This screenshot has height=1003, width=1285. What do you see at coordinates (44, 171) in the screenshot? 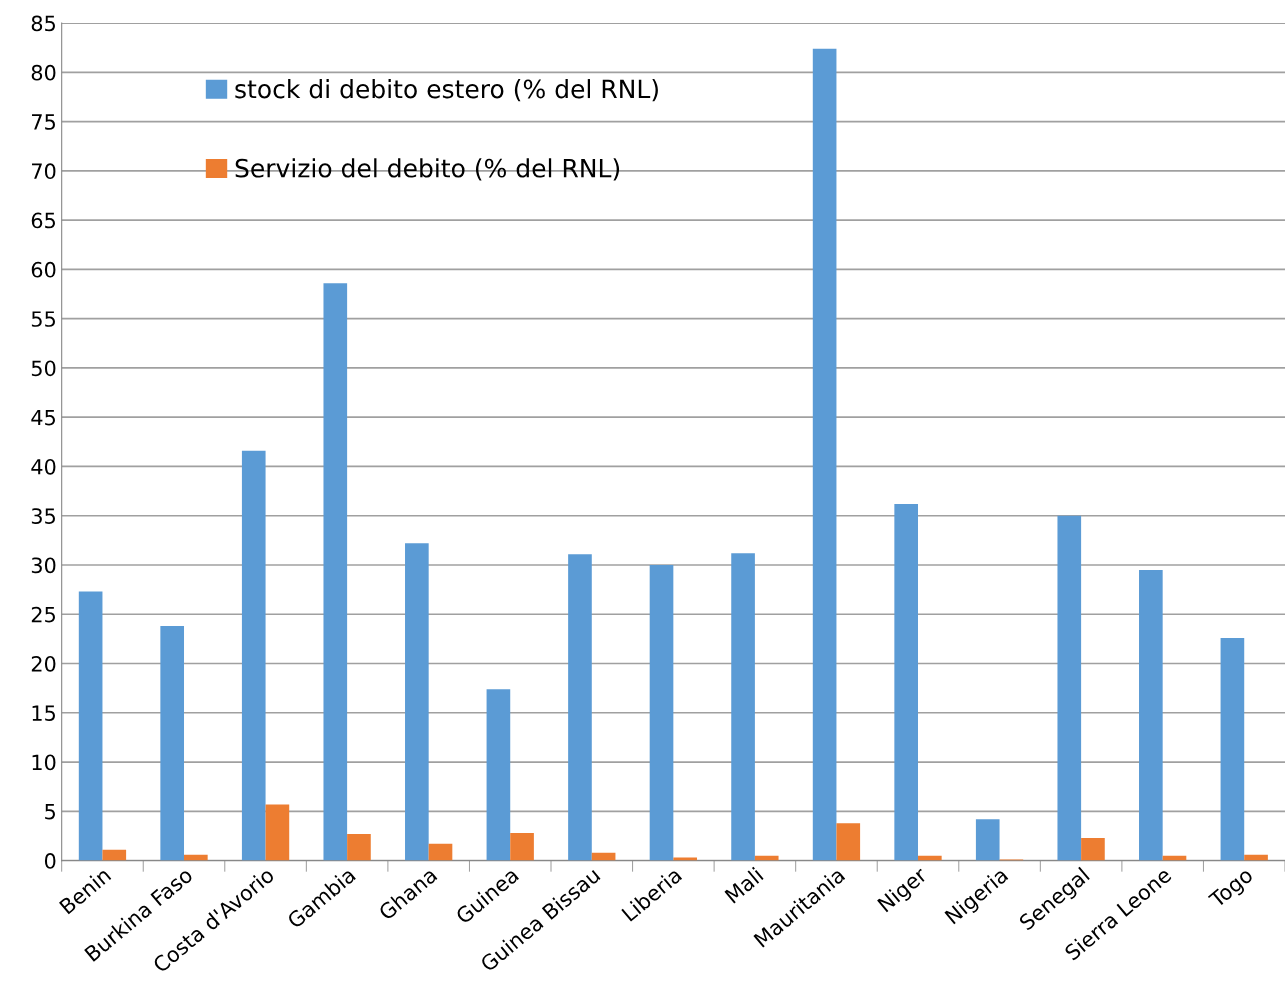
I see `y-tick-label: 70` at bounding box center [44, 171].